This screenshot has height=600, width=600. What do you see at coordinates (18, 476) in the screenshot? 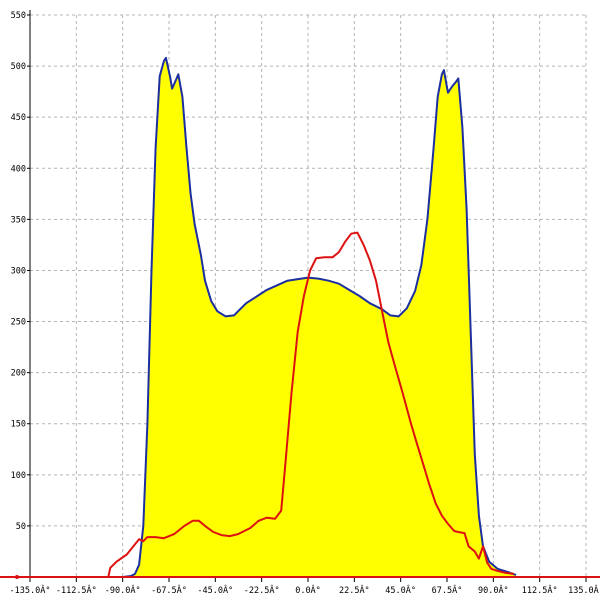
I see `y-tick-label: 100` at bounding box center [18, 476].